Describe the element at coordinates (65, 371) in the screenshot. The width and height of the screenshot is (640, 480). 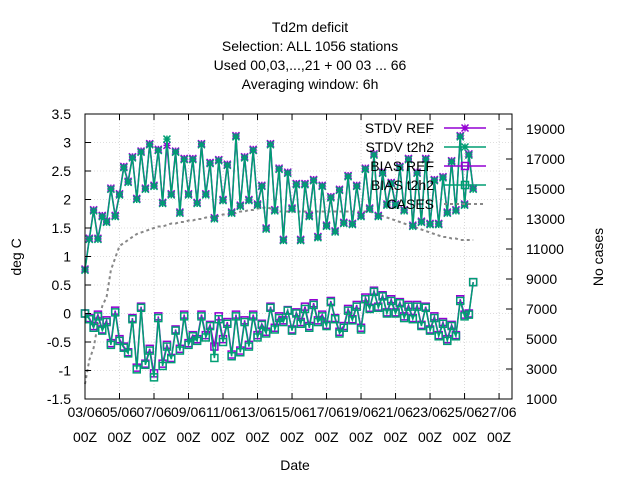
I see `y-tick-label: -1` at that location.